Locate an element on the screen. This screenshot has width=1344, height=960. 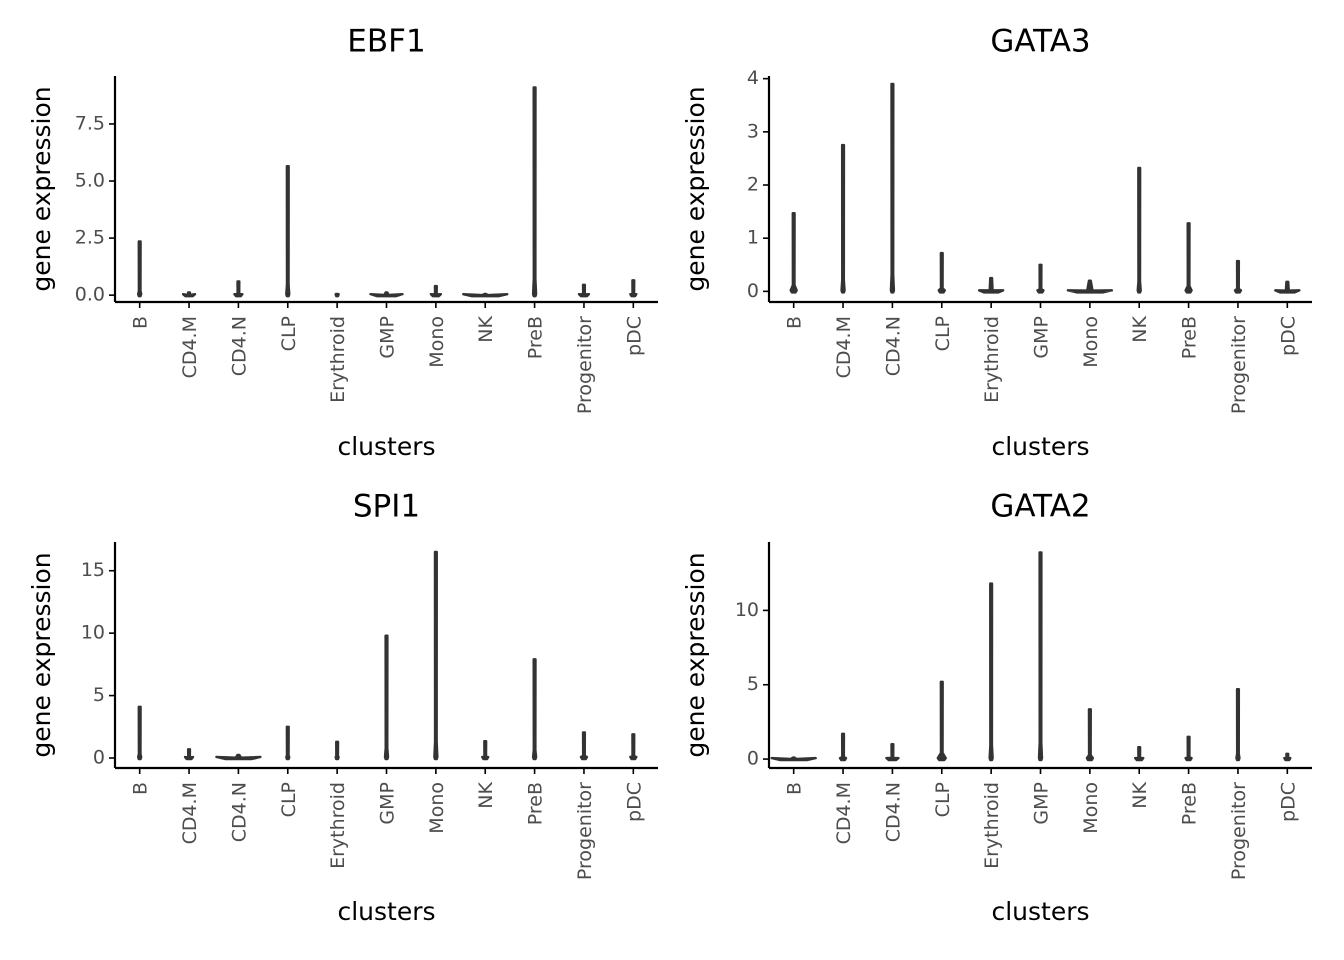
y-tick-label: 2.5 is located at coordinates (90, 238).